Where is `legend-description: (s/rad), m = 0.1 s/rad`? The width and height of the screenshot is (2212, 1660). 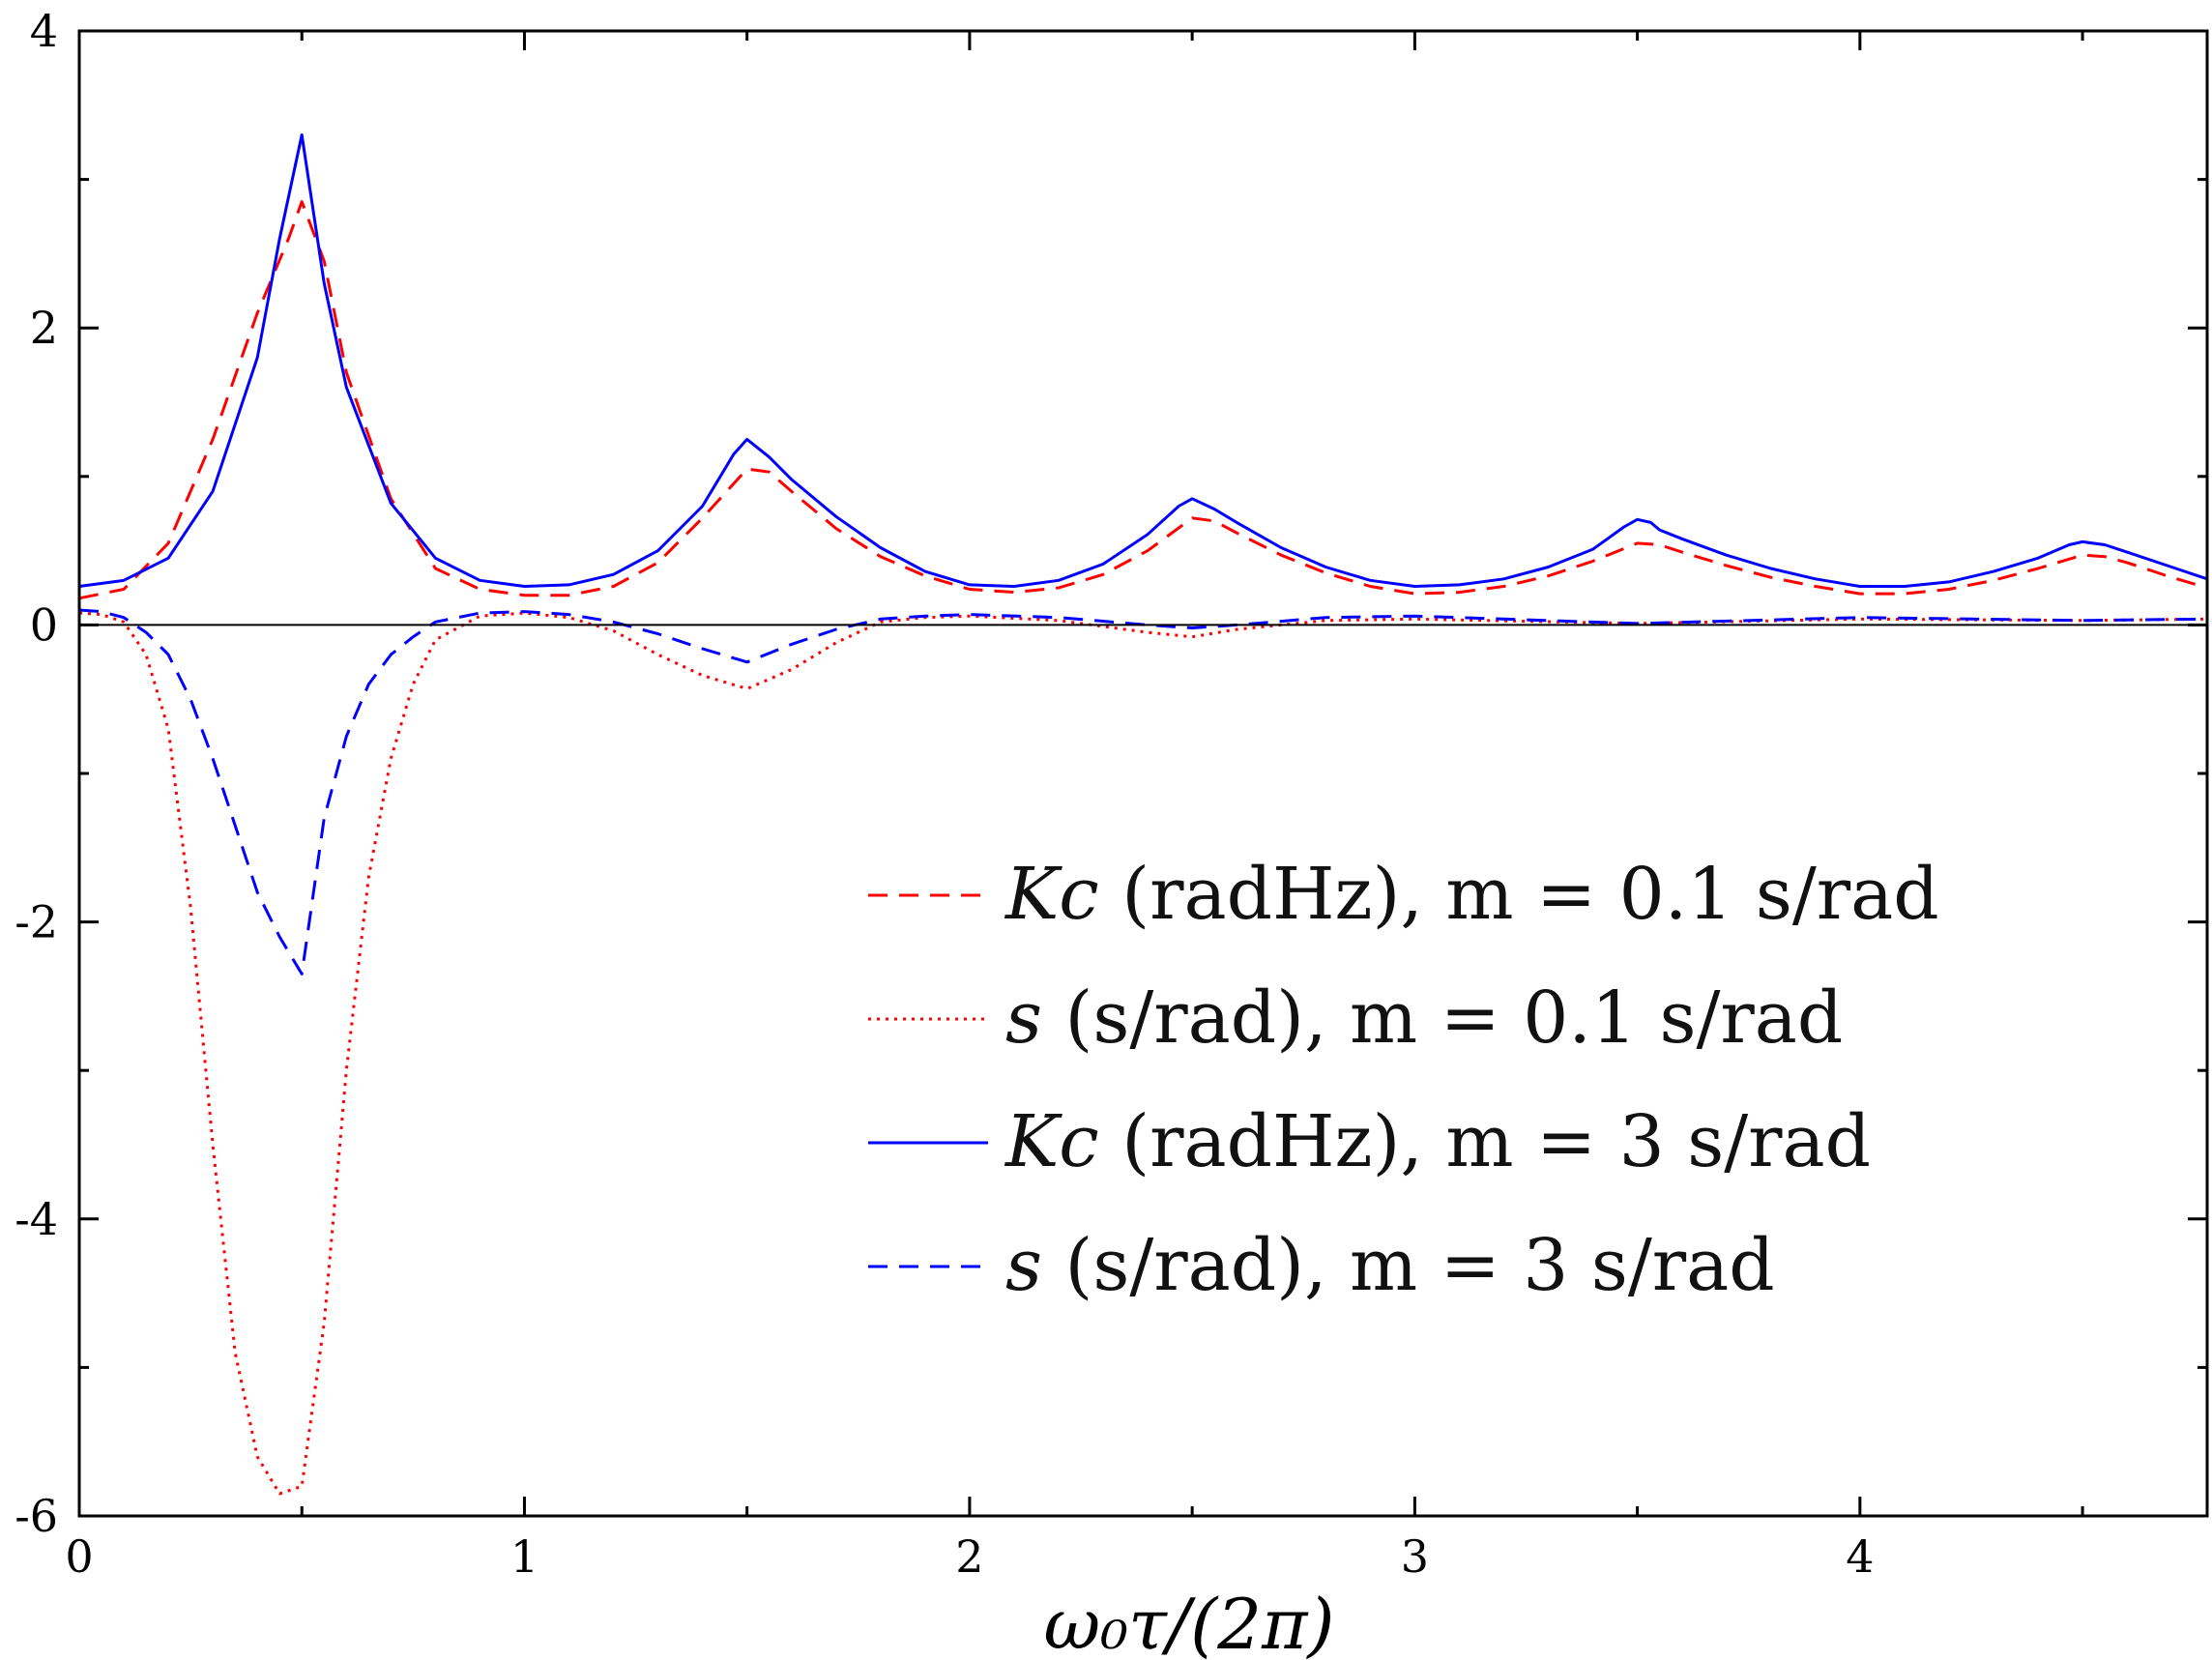
legend-description: (s/rad), m = 0.1 s/rad is located at coordinates (1454, 1018).